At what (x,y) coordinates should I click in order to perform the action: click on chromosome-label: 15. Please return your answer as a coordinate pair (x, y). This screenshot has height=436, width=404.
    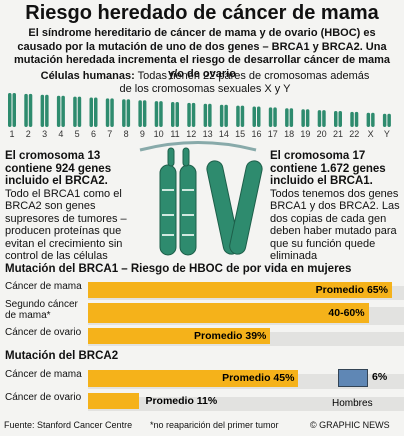
    Looking at the image, I should click on (240, 134).